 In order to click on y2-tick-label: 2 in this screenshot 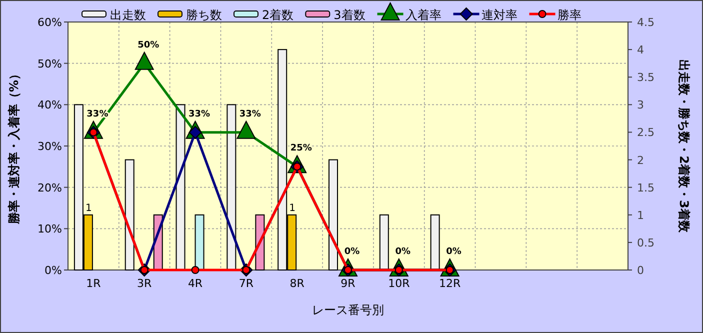, I will do `click(640, 160)`.